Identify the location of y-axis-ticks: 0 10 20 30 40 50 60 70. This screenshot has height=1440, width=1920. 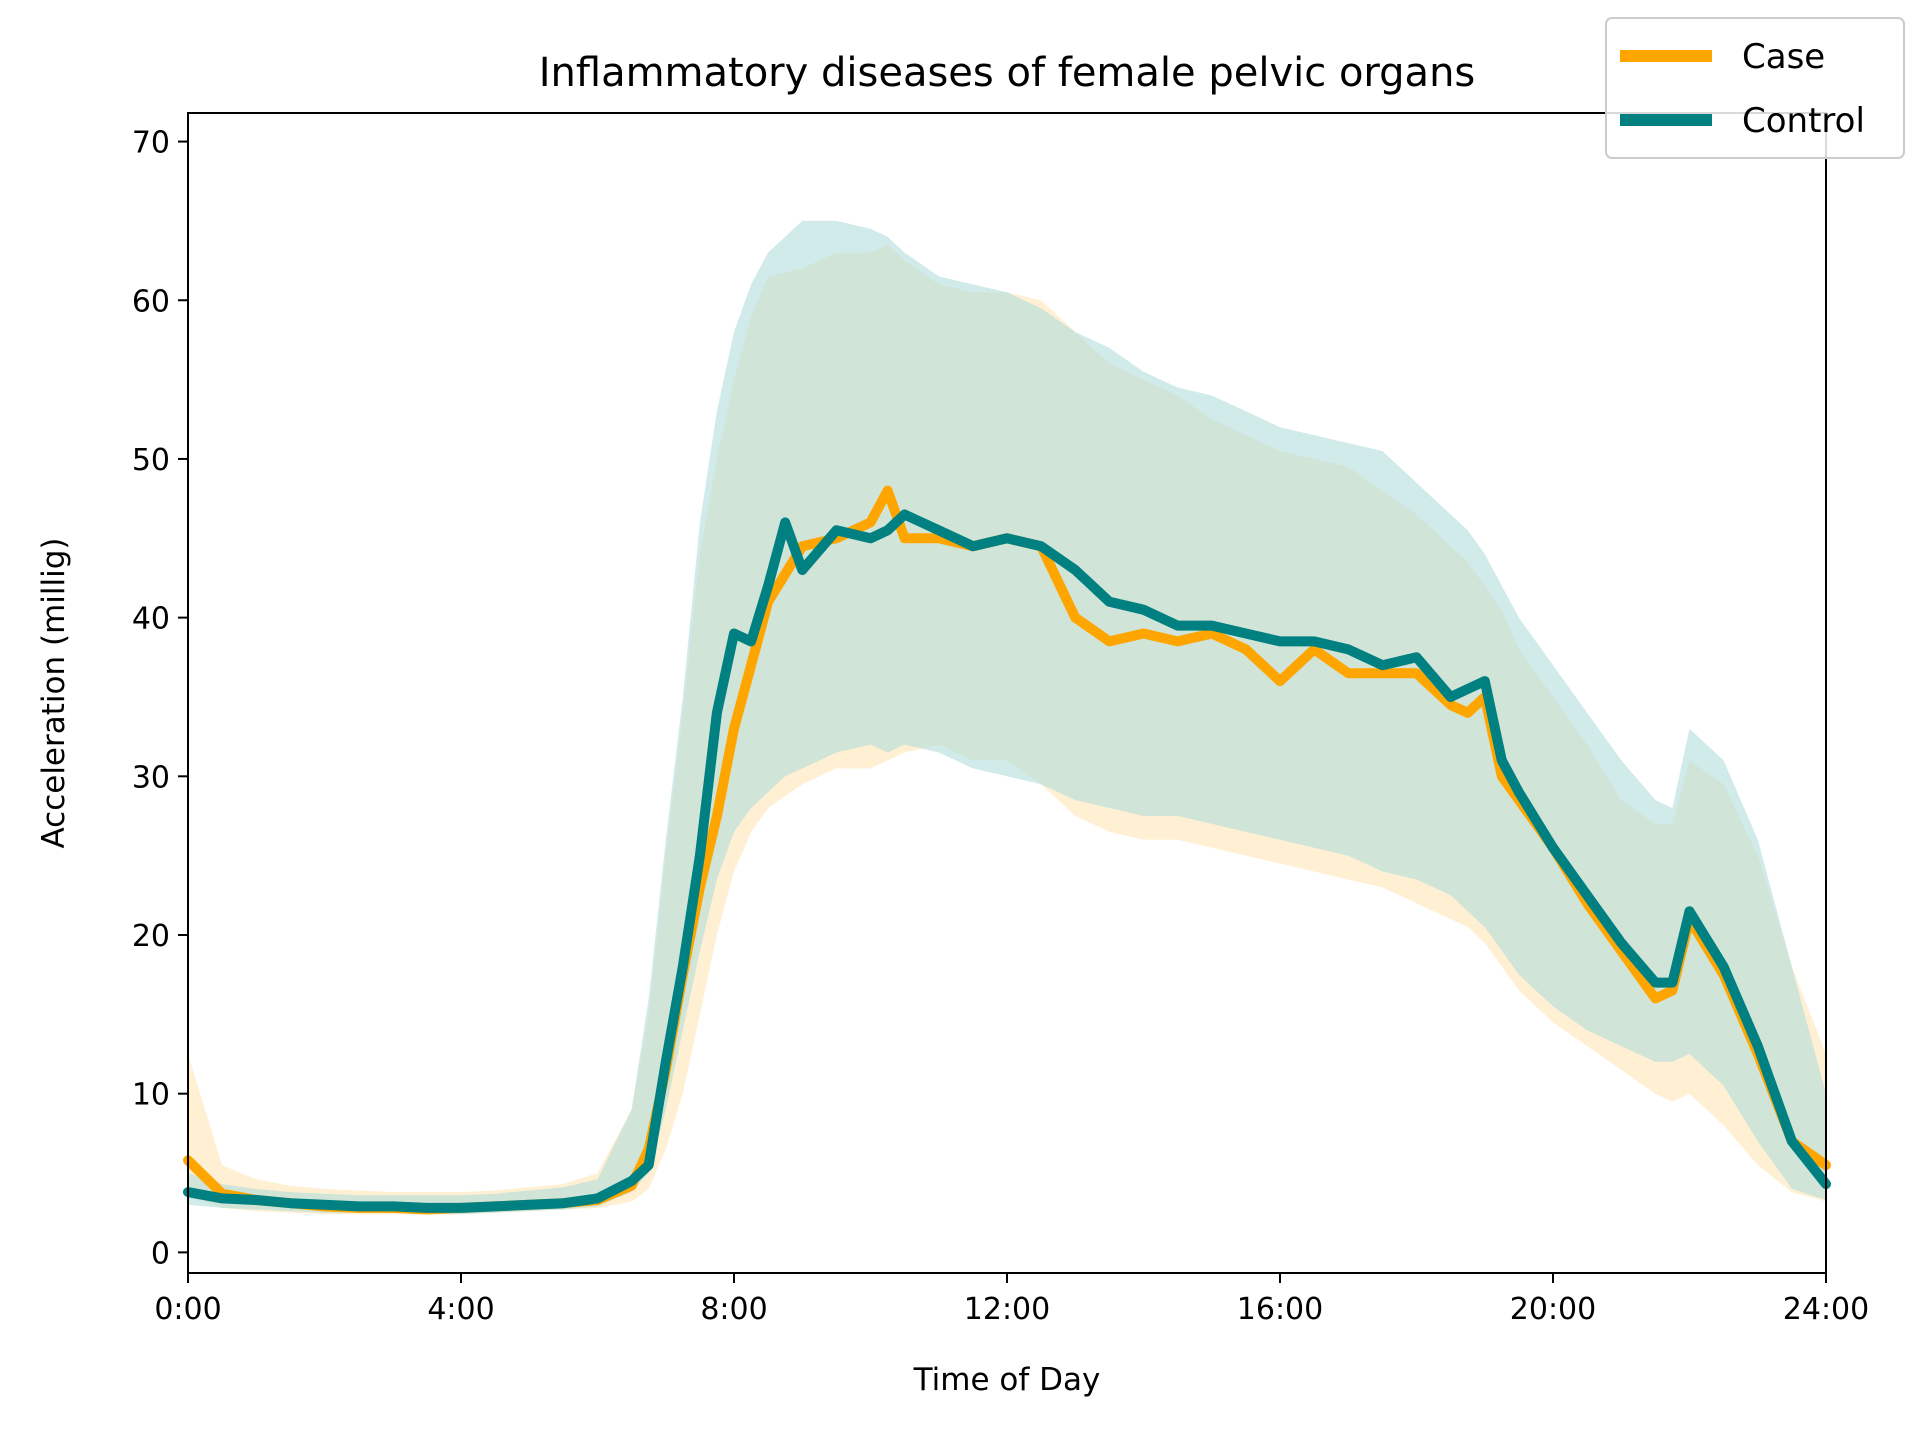
(160, 698).